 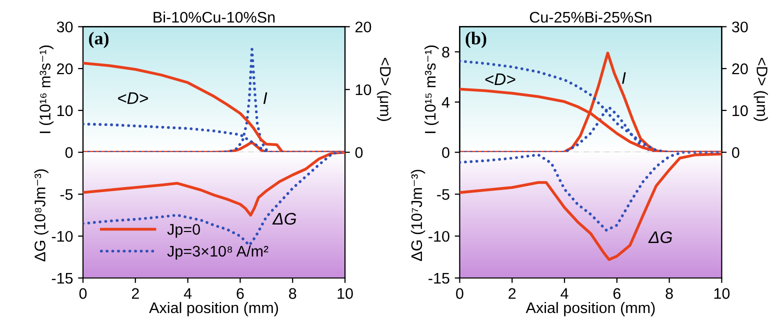 I want to click on legend-label: Jp=0, so click(x=183, y=231).